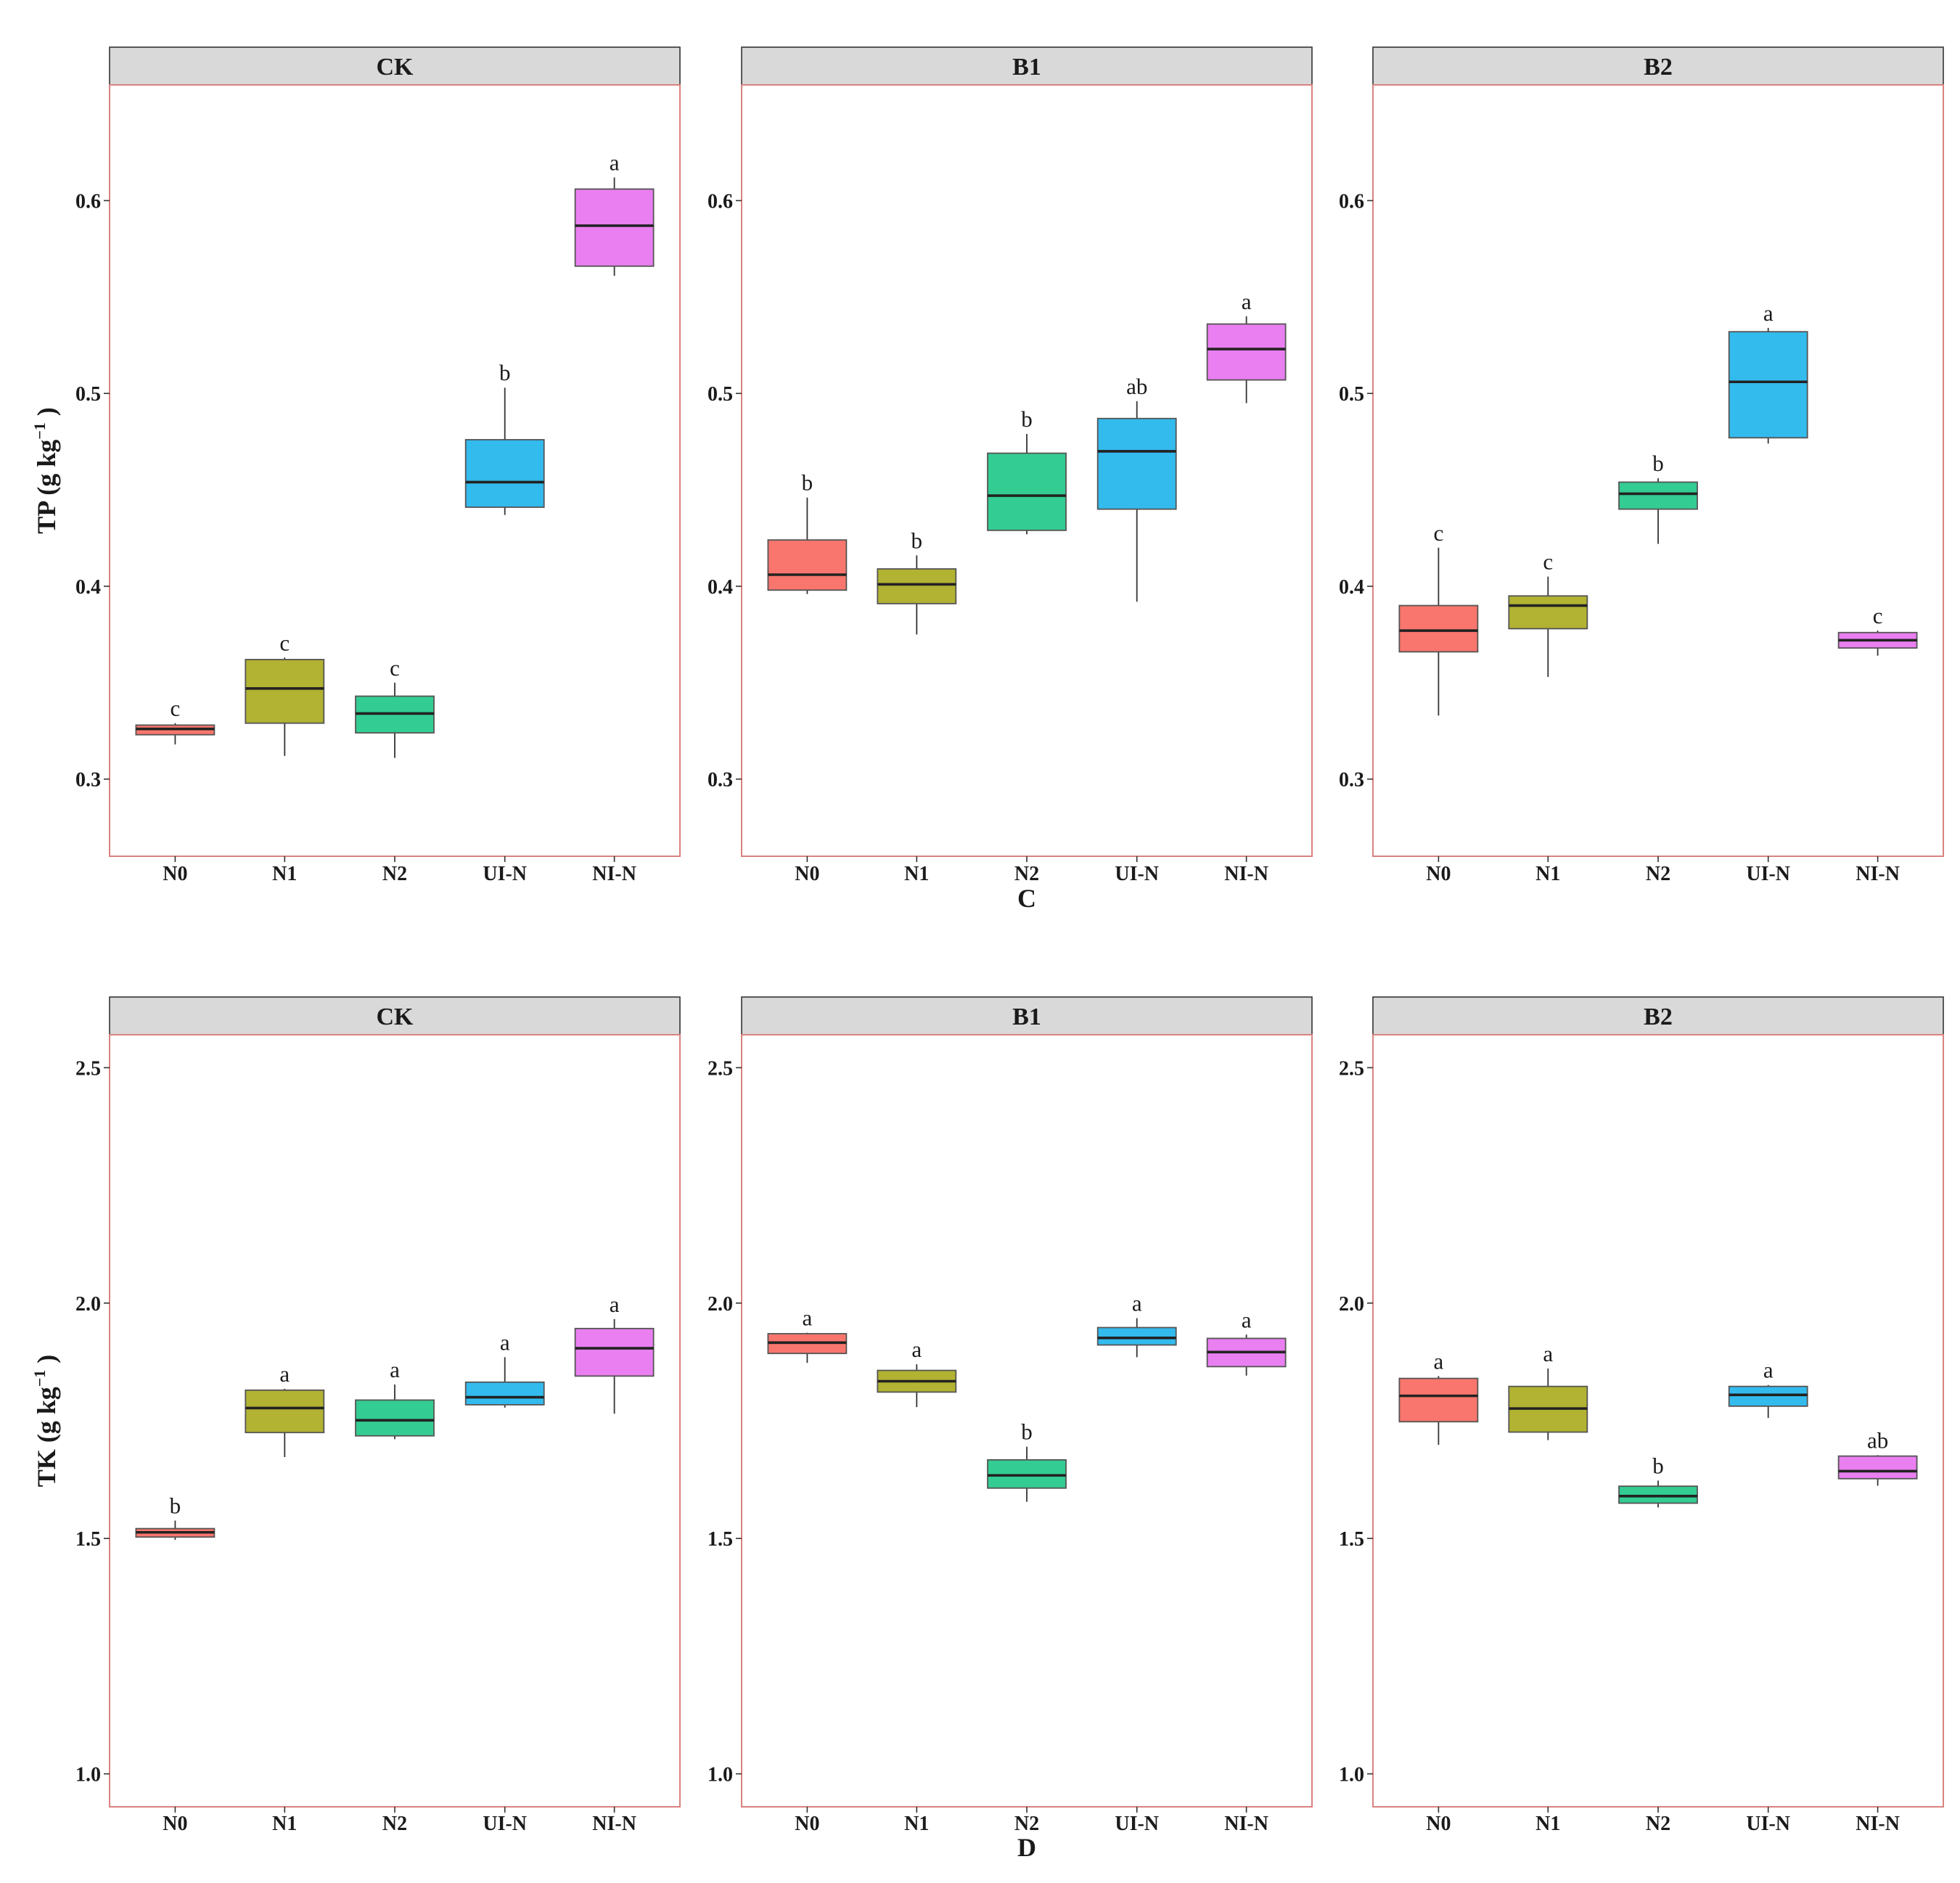 The image size is (1960, 1883). I want to click on x-axis-title: D, so click(1026, 1847).